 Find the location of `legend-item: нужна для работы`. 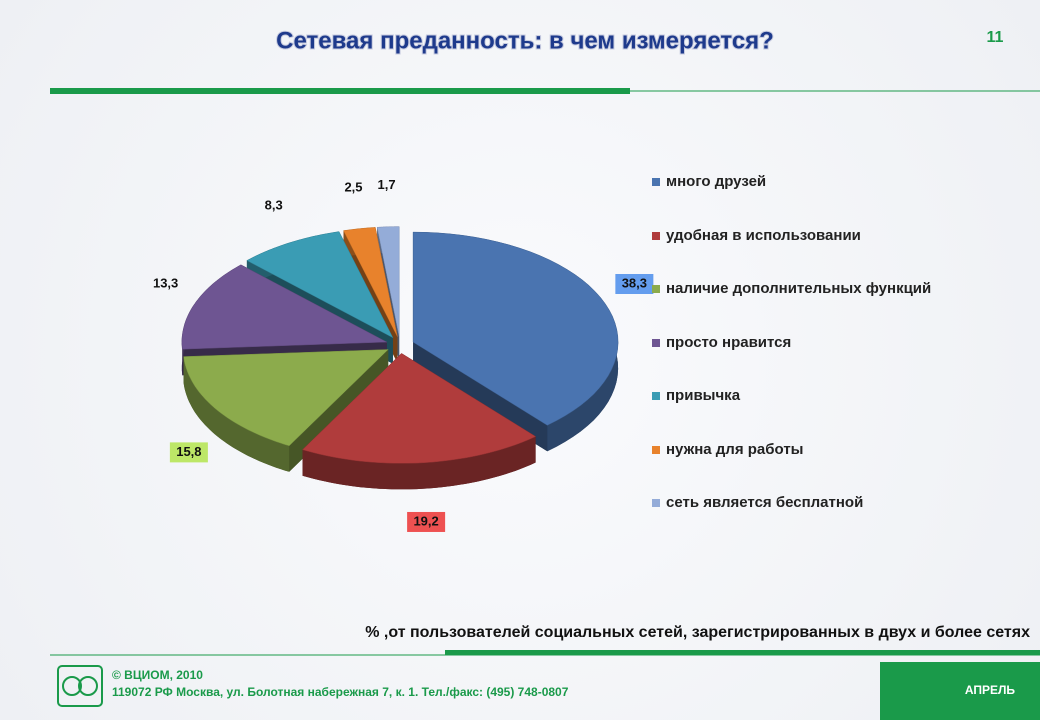

legend-item: нужна для работы is located at coordinates (794, 450).